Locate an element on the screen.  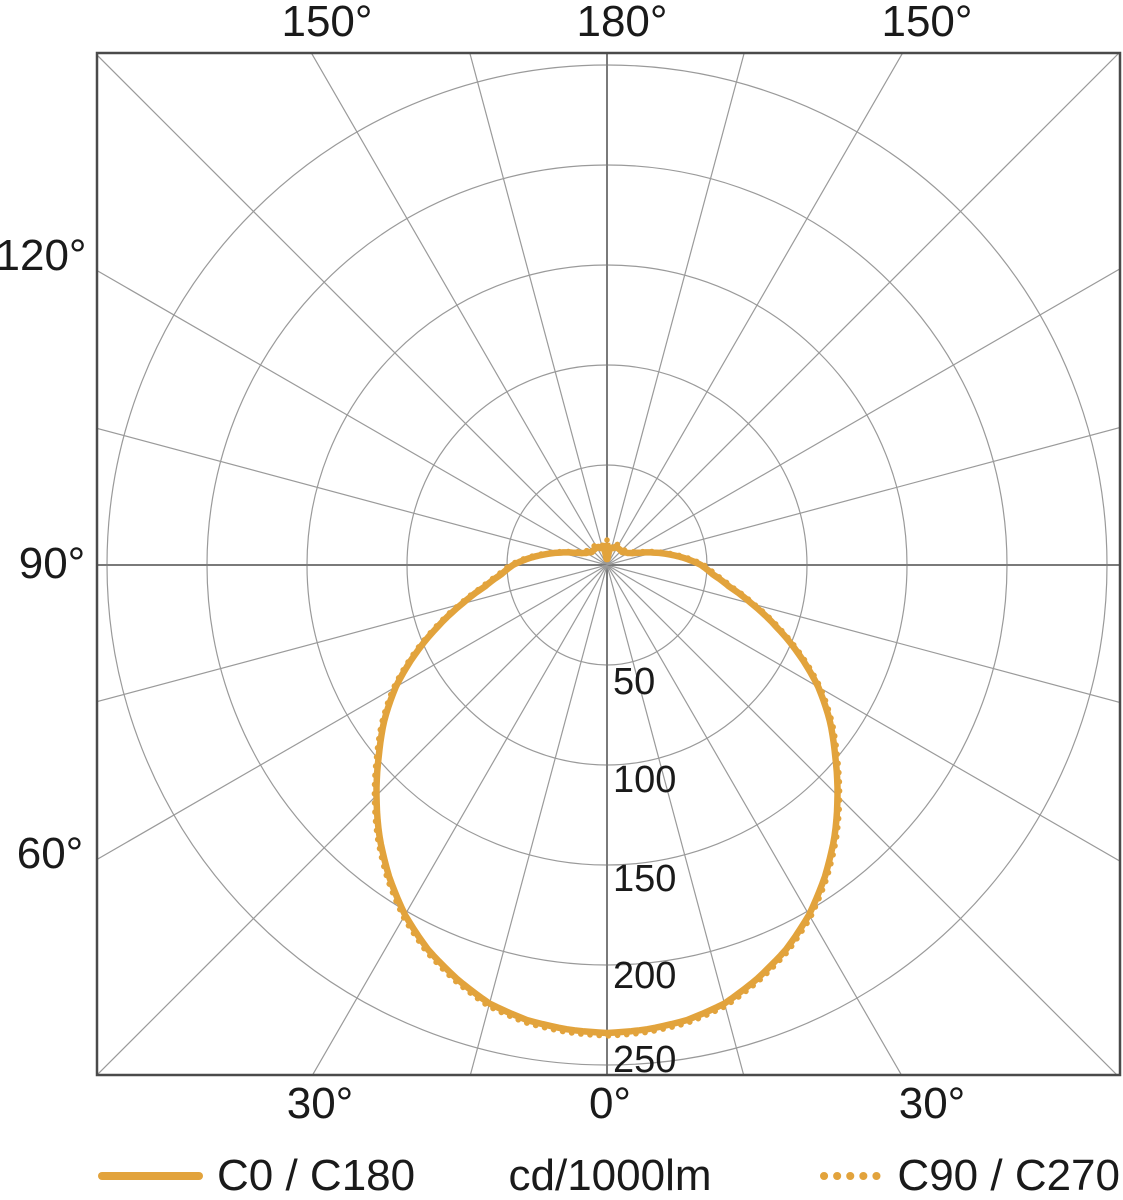
angle-label: 0° is located at coordinates (610, 1103).